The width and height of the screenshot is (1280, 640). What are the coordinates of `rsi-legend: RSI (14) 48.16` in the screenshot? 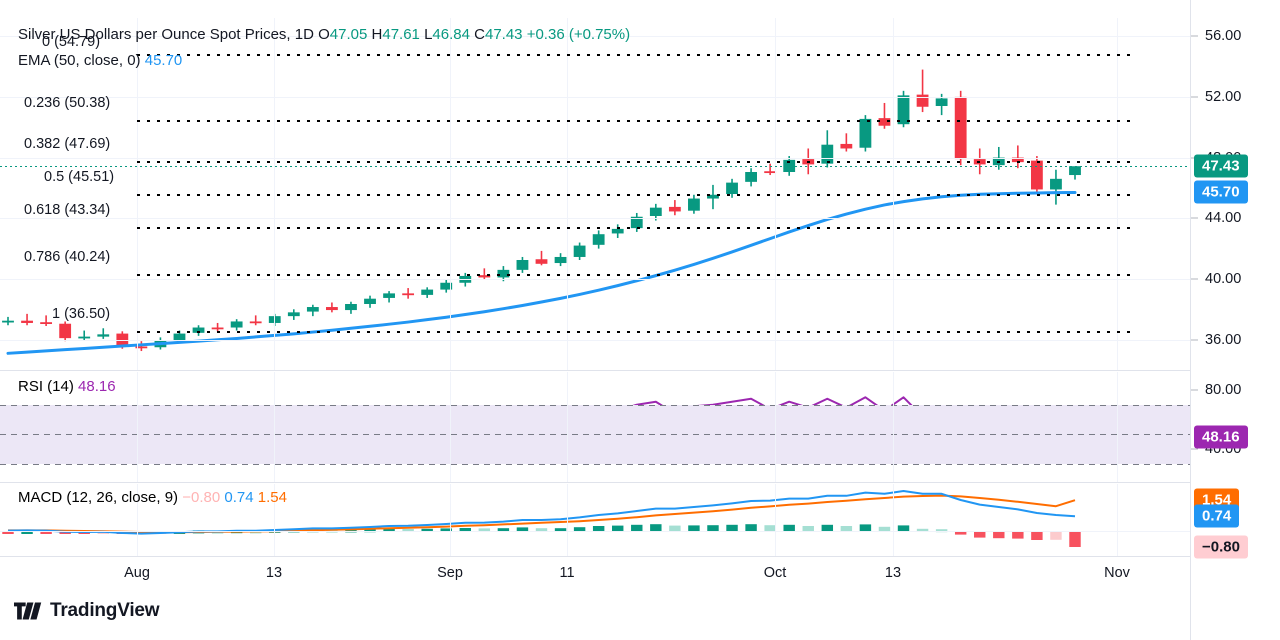 It's located at (67, 386).